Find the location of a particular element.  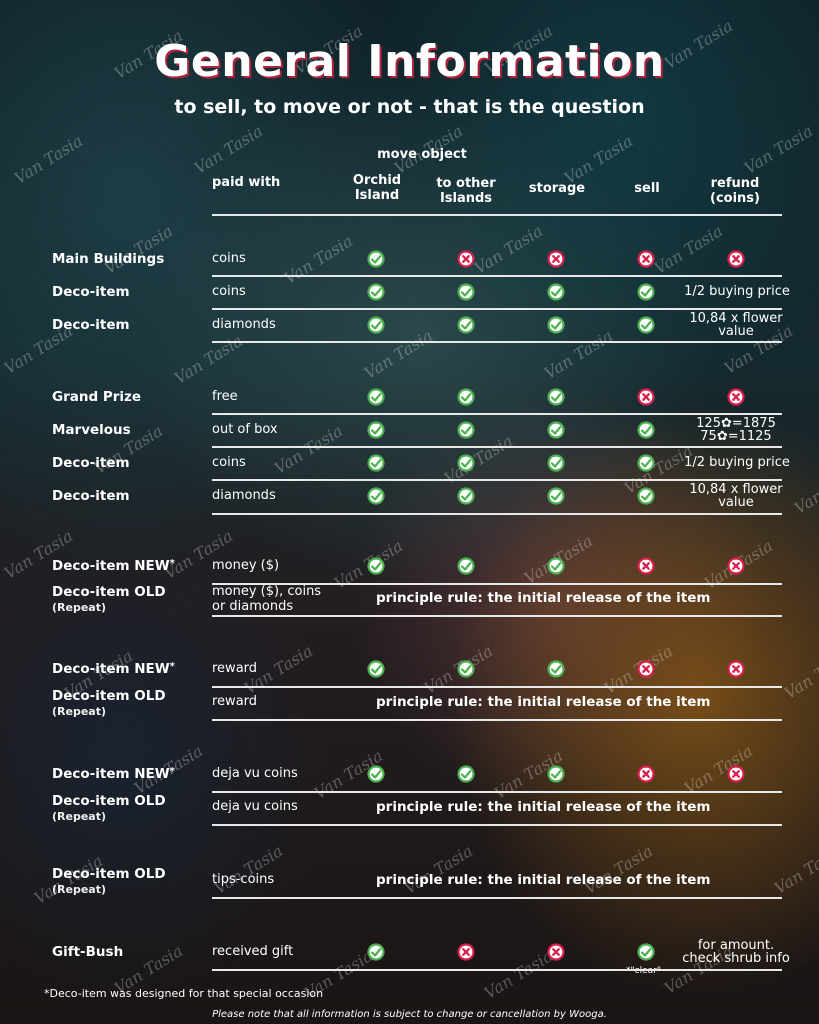

header-storage: storage is located at coordinates (557, 188).